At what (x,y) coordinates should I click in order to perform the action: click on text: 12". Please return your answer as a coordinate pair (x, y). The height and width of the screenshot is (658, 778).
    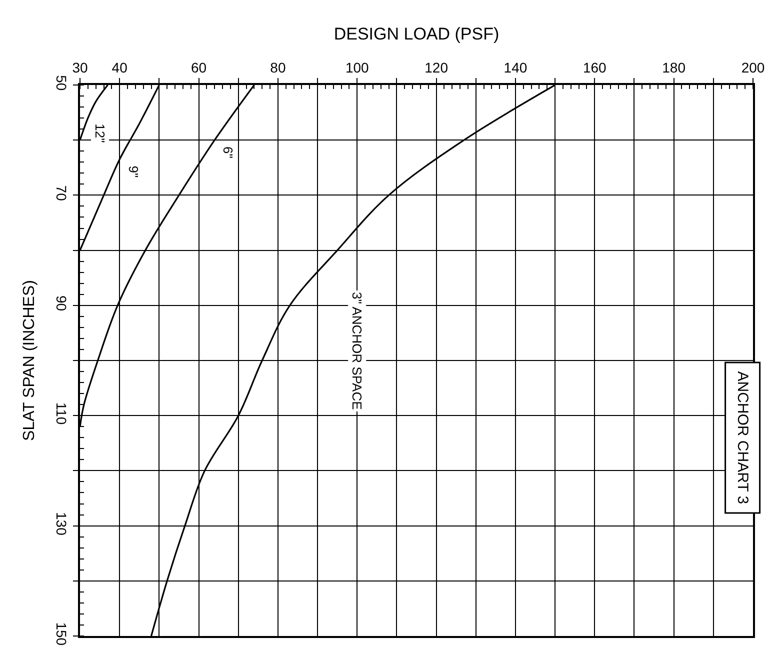
    Looking at the image, I should click on (100, 134).